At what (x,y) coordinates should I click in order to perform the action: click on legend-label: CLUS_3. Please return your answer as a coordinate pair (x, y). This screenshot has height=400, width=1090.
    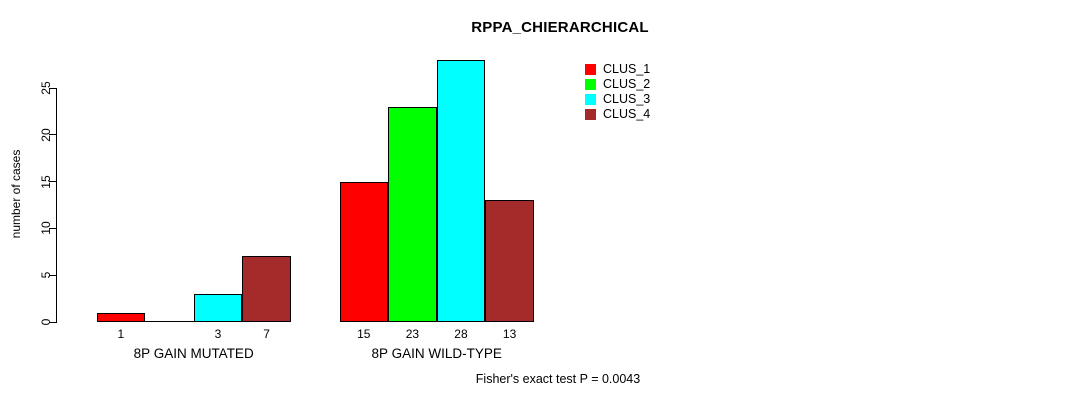
    Looking at the image, I should click on (627, 99).